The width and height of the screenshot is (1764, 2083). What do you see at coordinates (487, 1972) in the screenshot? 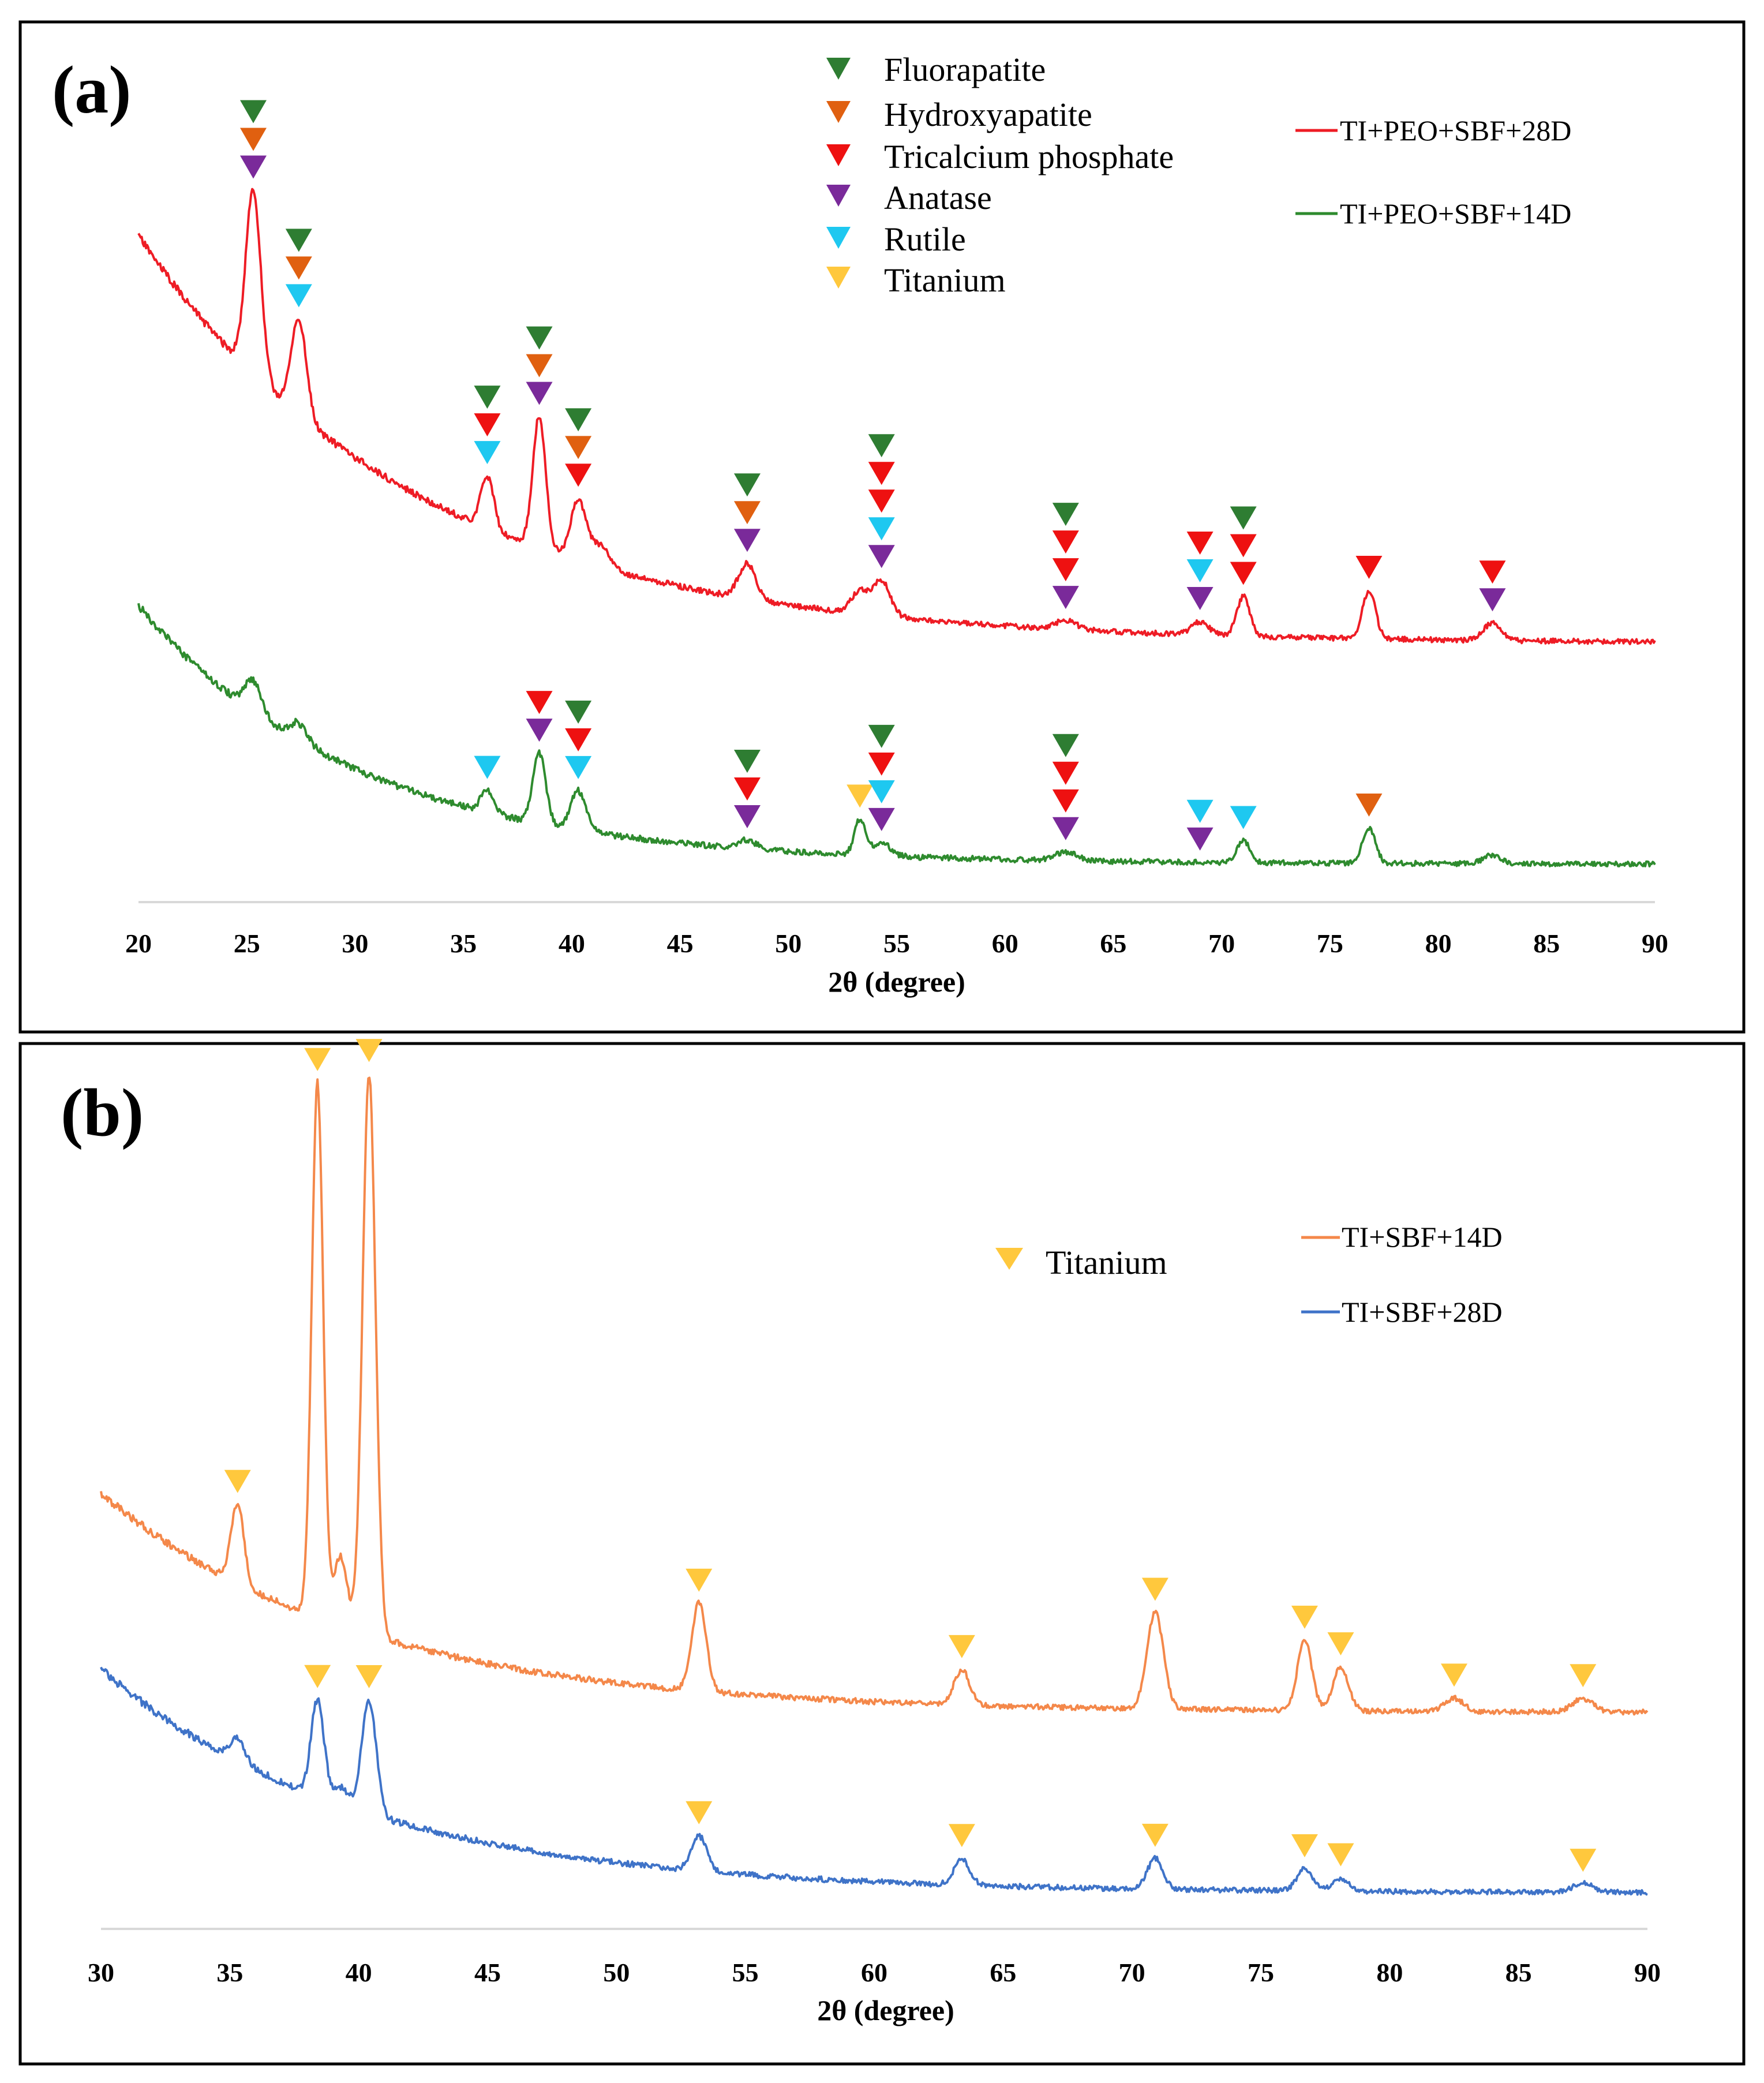
I see `x-tick-label-b: 45` at bounding box center [487, 1972].